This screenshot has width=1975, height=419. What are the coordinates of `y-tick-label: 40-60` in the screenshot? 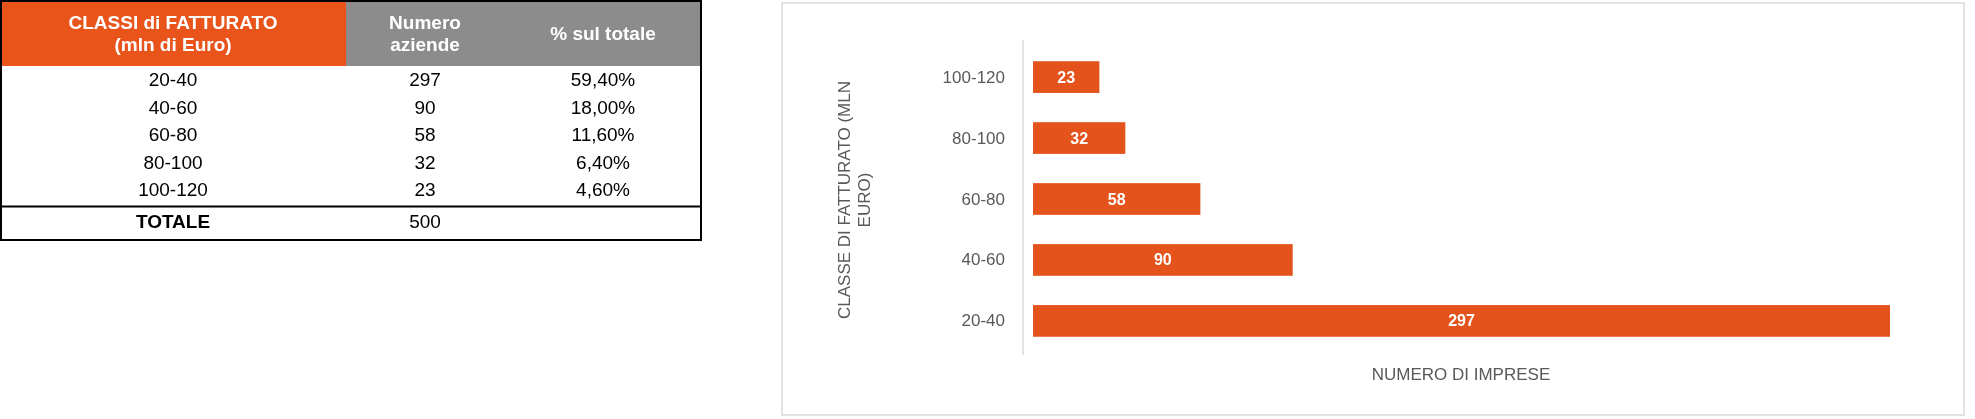 It's located at (983, 260).